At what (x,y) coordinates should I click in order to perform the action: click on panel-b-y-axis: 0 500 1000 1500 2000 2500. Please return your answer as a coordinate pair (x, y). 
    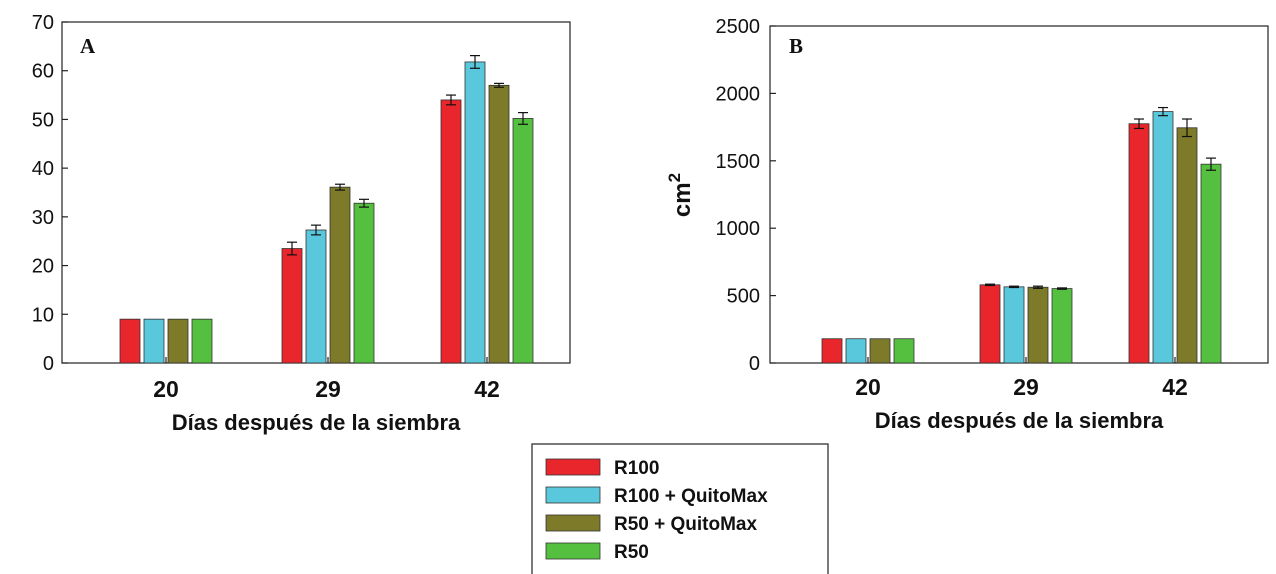
    Looking at the image, I should click on (746, 195).